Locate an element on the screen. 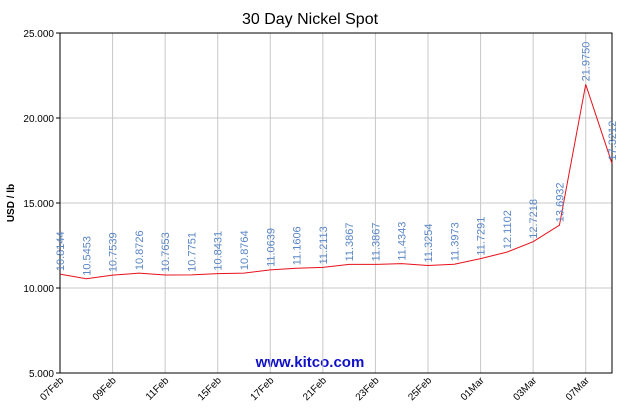 This screenshot has height=420, width=633. y-tick-label: 10.000 is located at coordinates (38, 289).